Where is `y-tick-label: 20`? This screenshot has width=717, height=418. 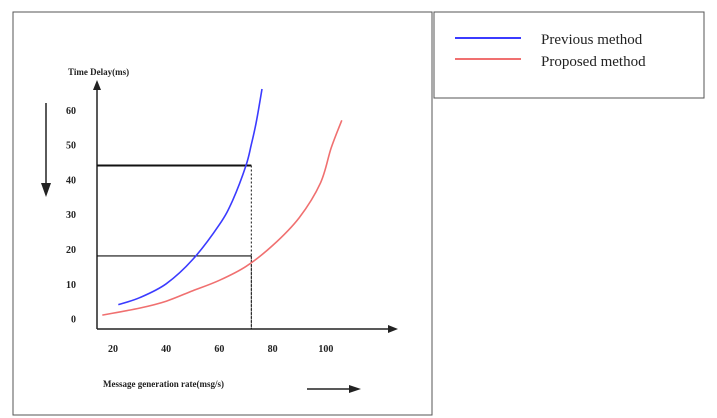 y-tick-label: 20 is located at coordinates (71, 250).